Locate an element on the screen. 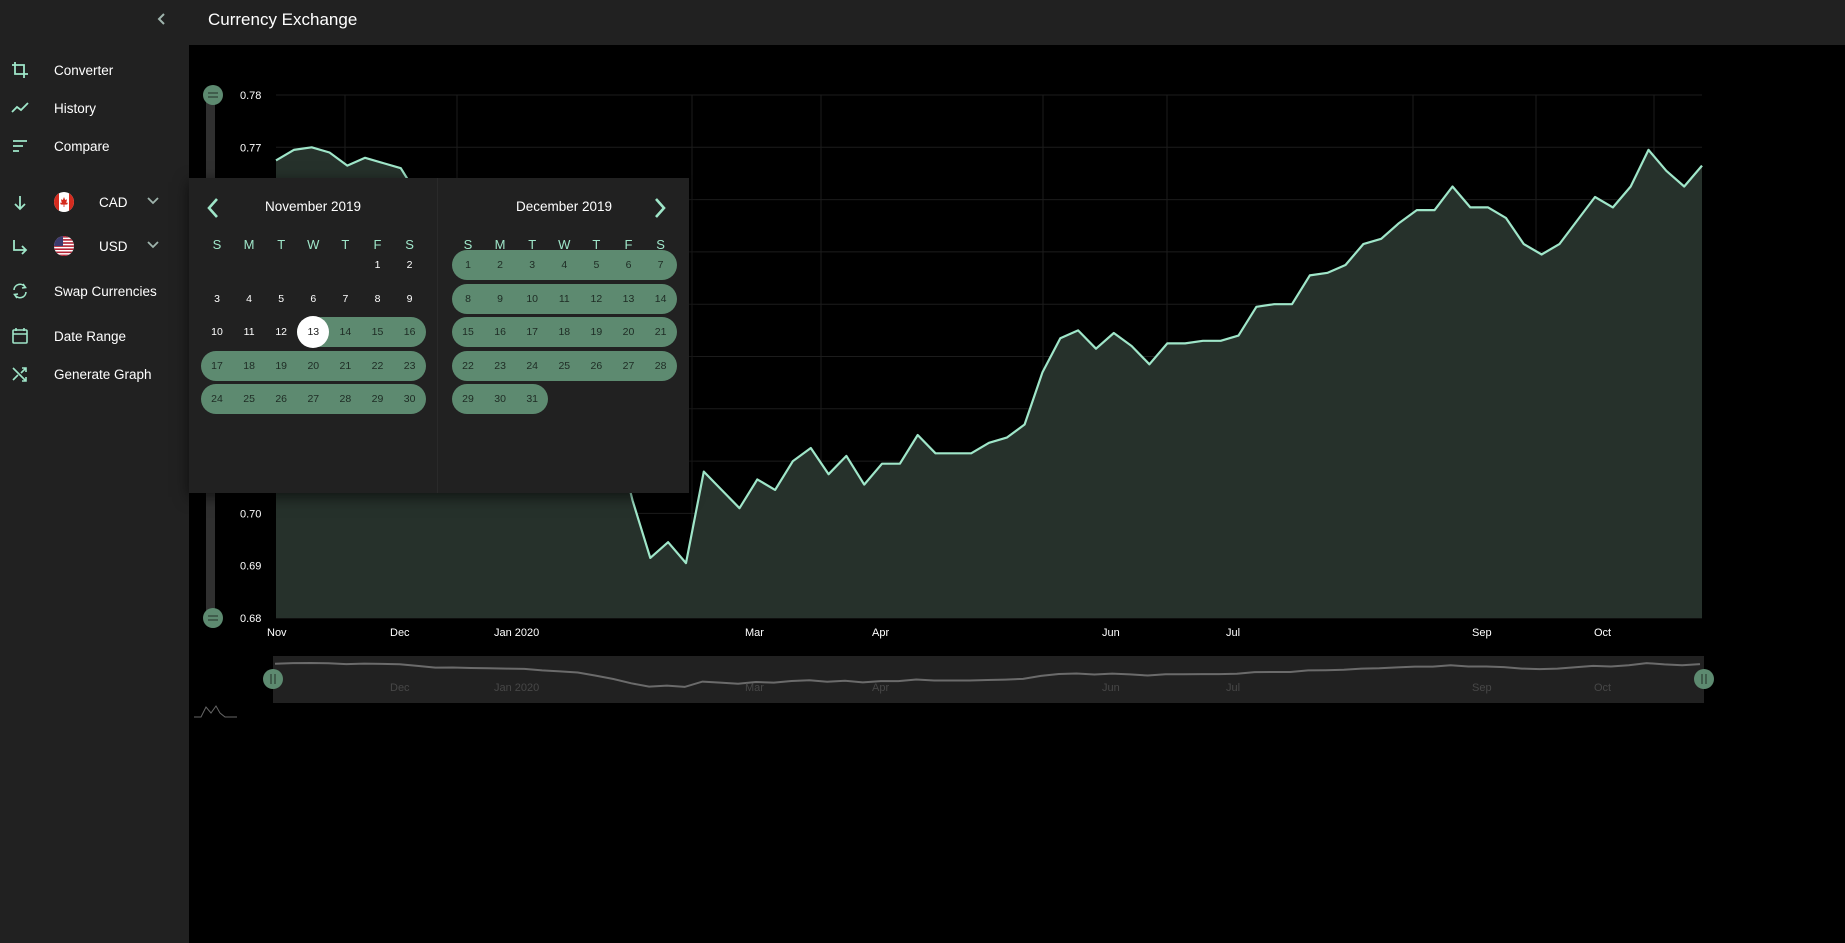 The image size is (1845, 943). day-number: 14 is located at coordinates (345, 332).